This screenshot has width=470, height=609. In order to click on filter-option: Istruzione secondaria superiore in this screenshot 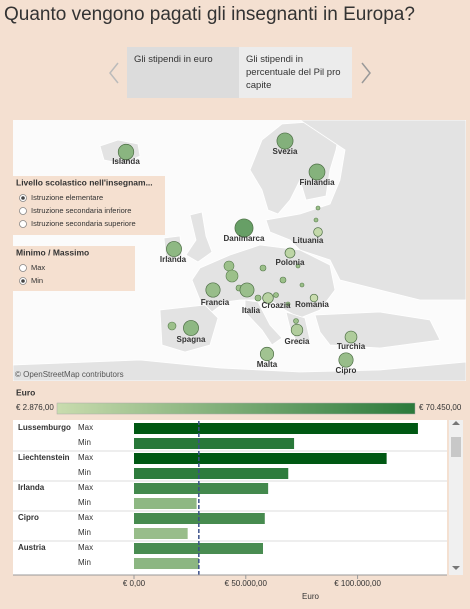, I will do `click(83, 223)`.